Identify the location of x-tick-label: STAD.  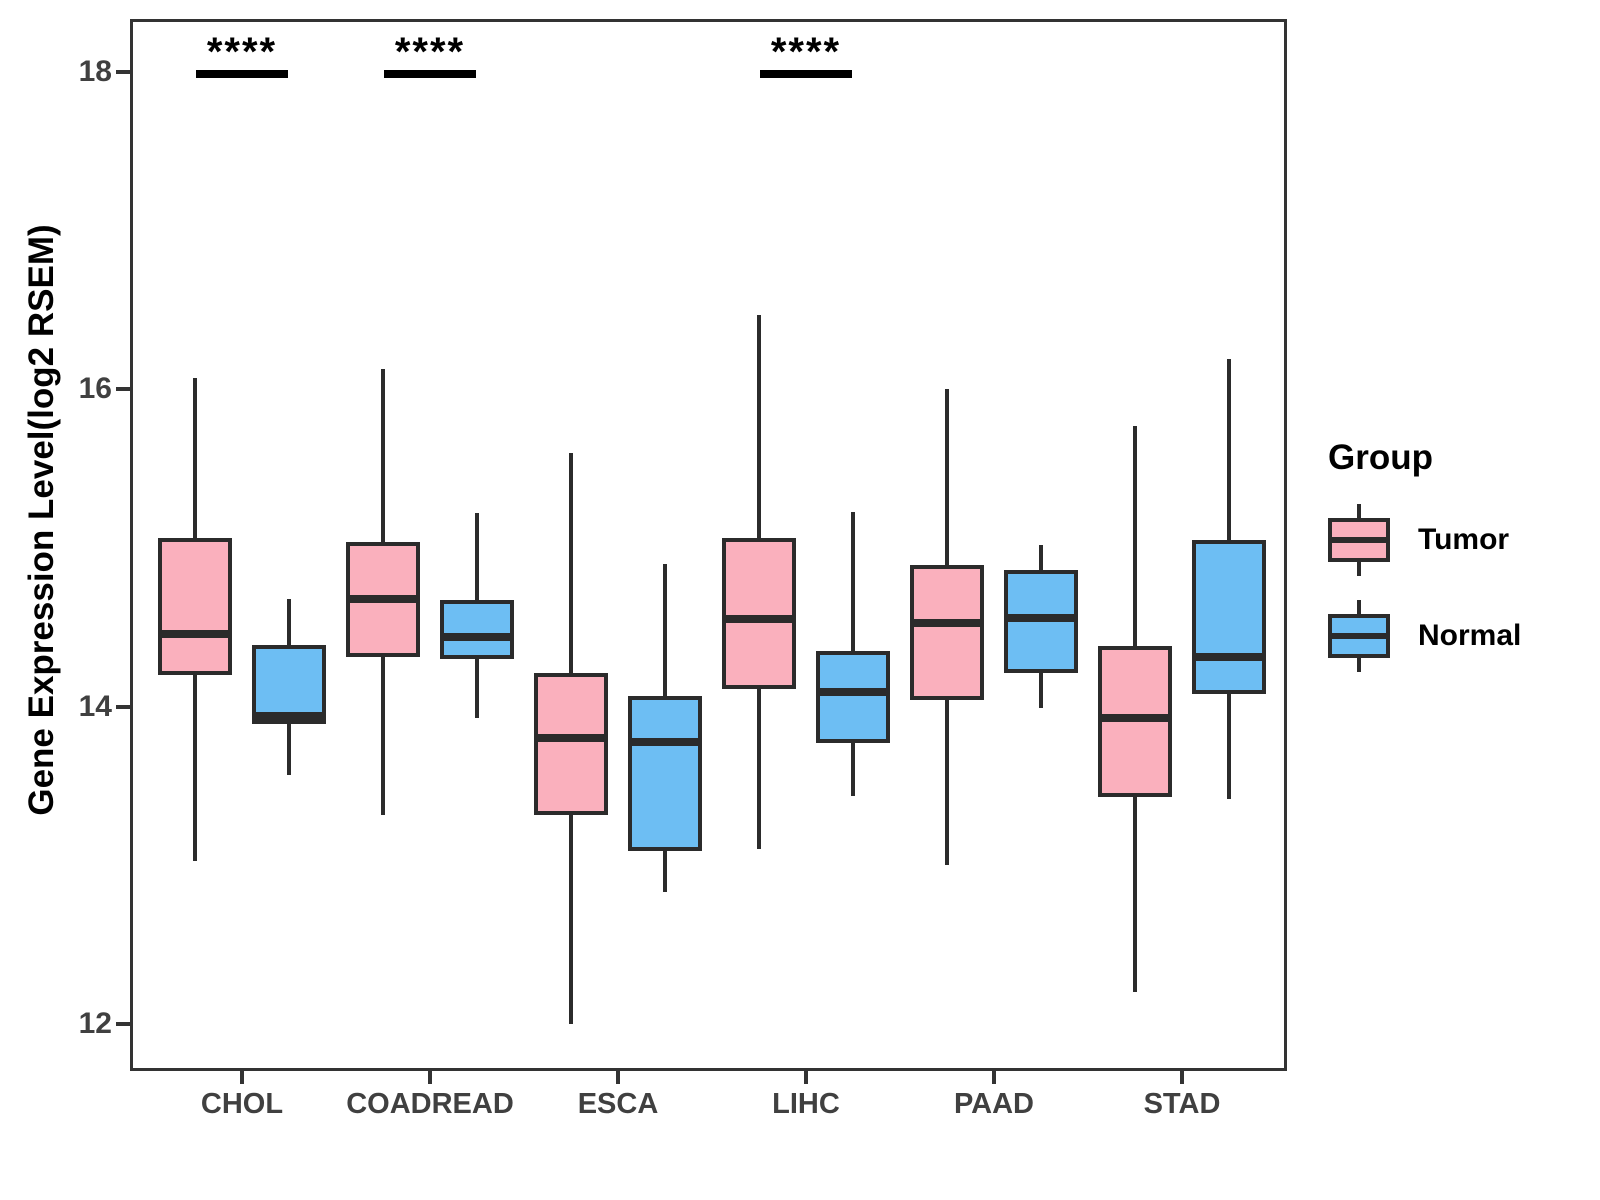
(1182, 1104).